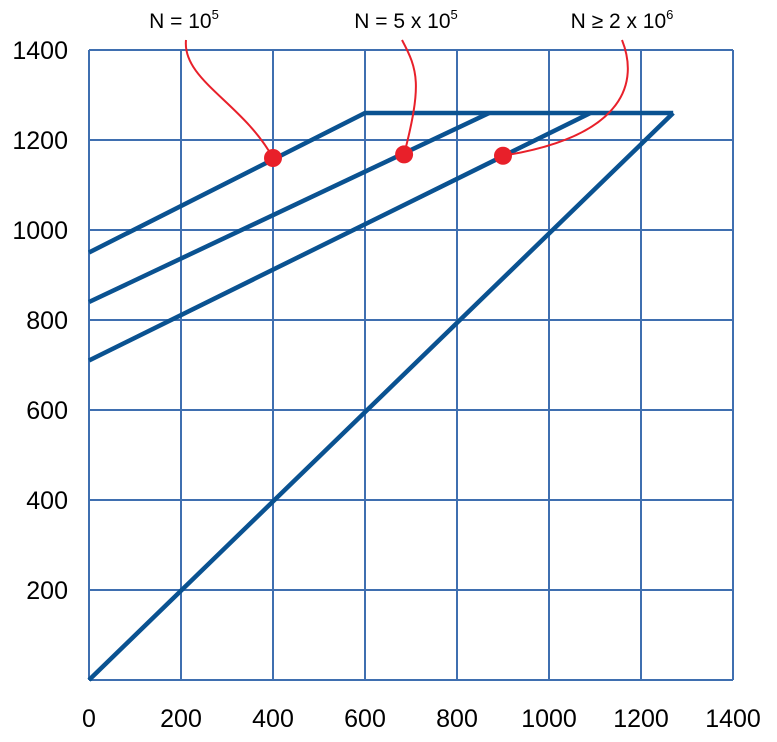  I want to click on x-tick-label: 200, so click(181, 719).